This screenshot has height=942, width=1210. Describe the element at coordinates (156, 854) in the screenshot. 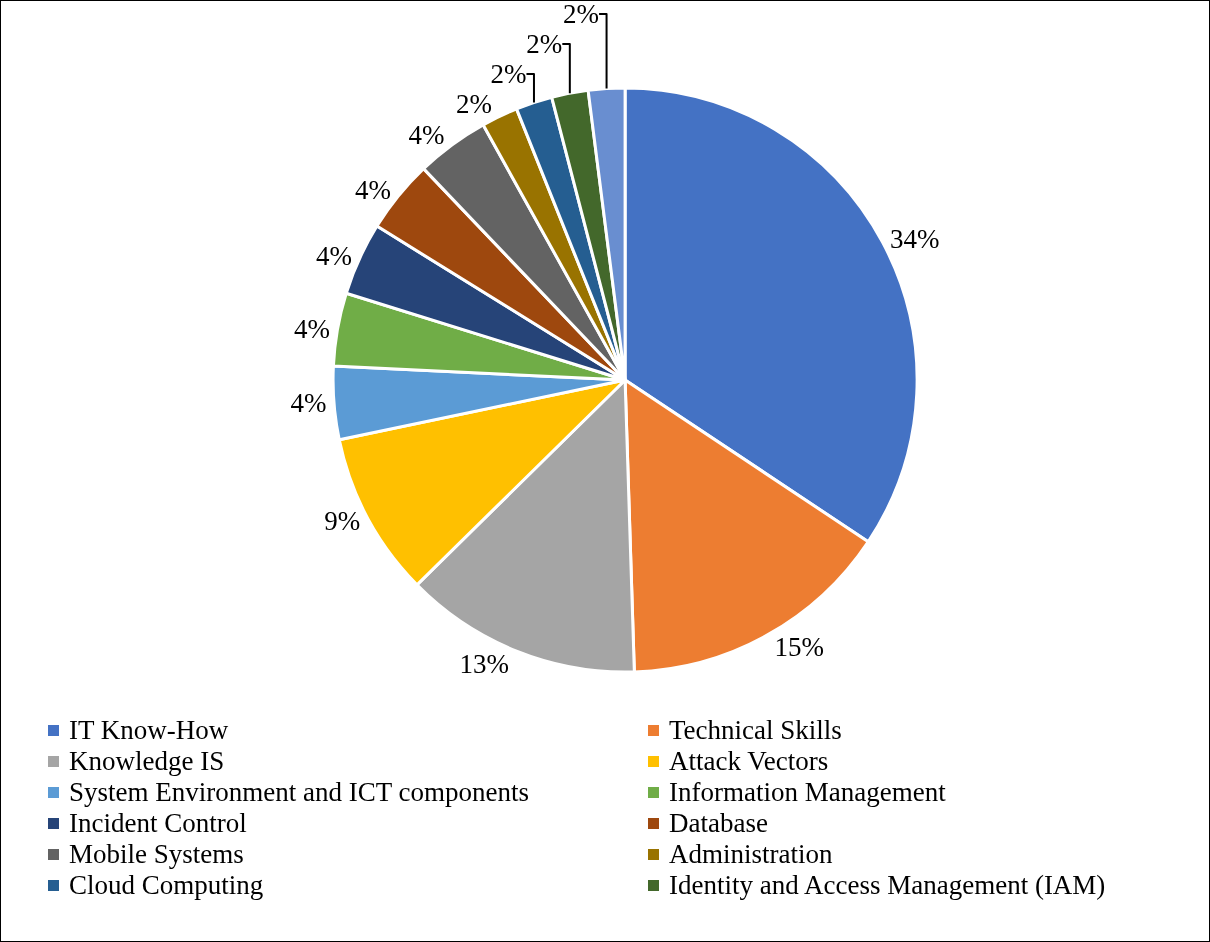

I see `legend-label: Mobile Systems` at that location.